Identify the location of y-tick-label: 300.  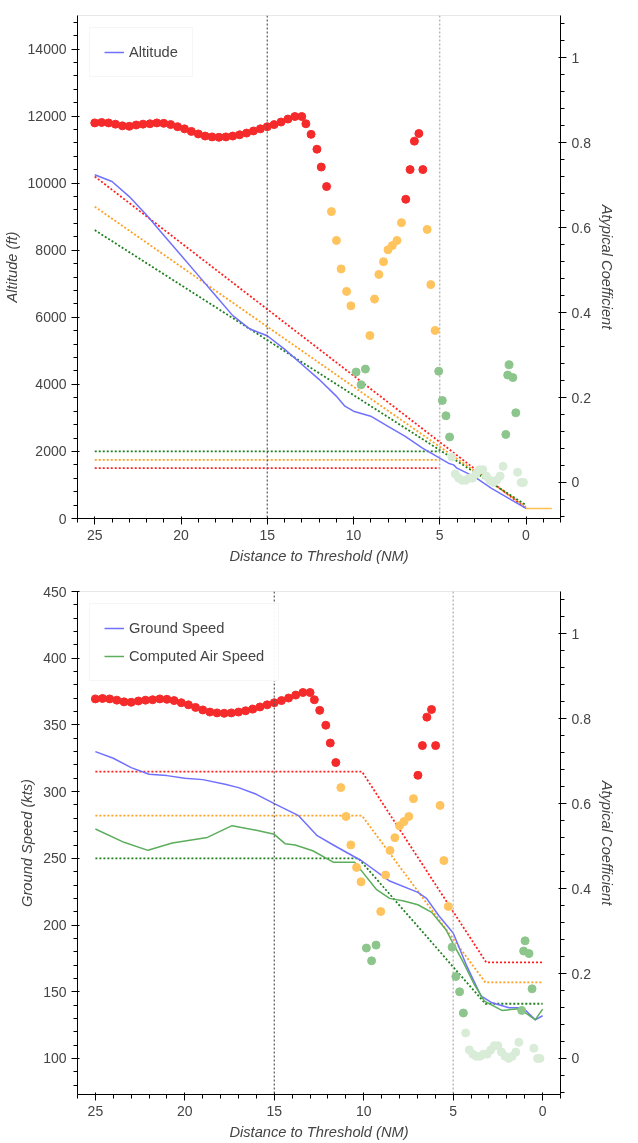
(55, 791).